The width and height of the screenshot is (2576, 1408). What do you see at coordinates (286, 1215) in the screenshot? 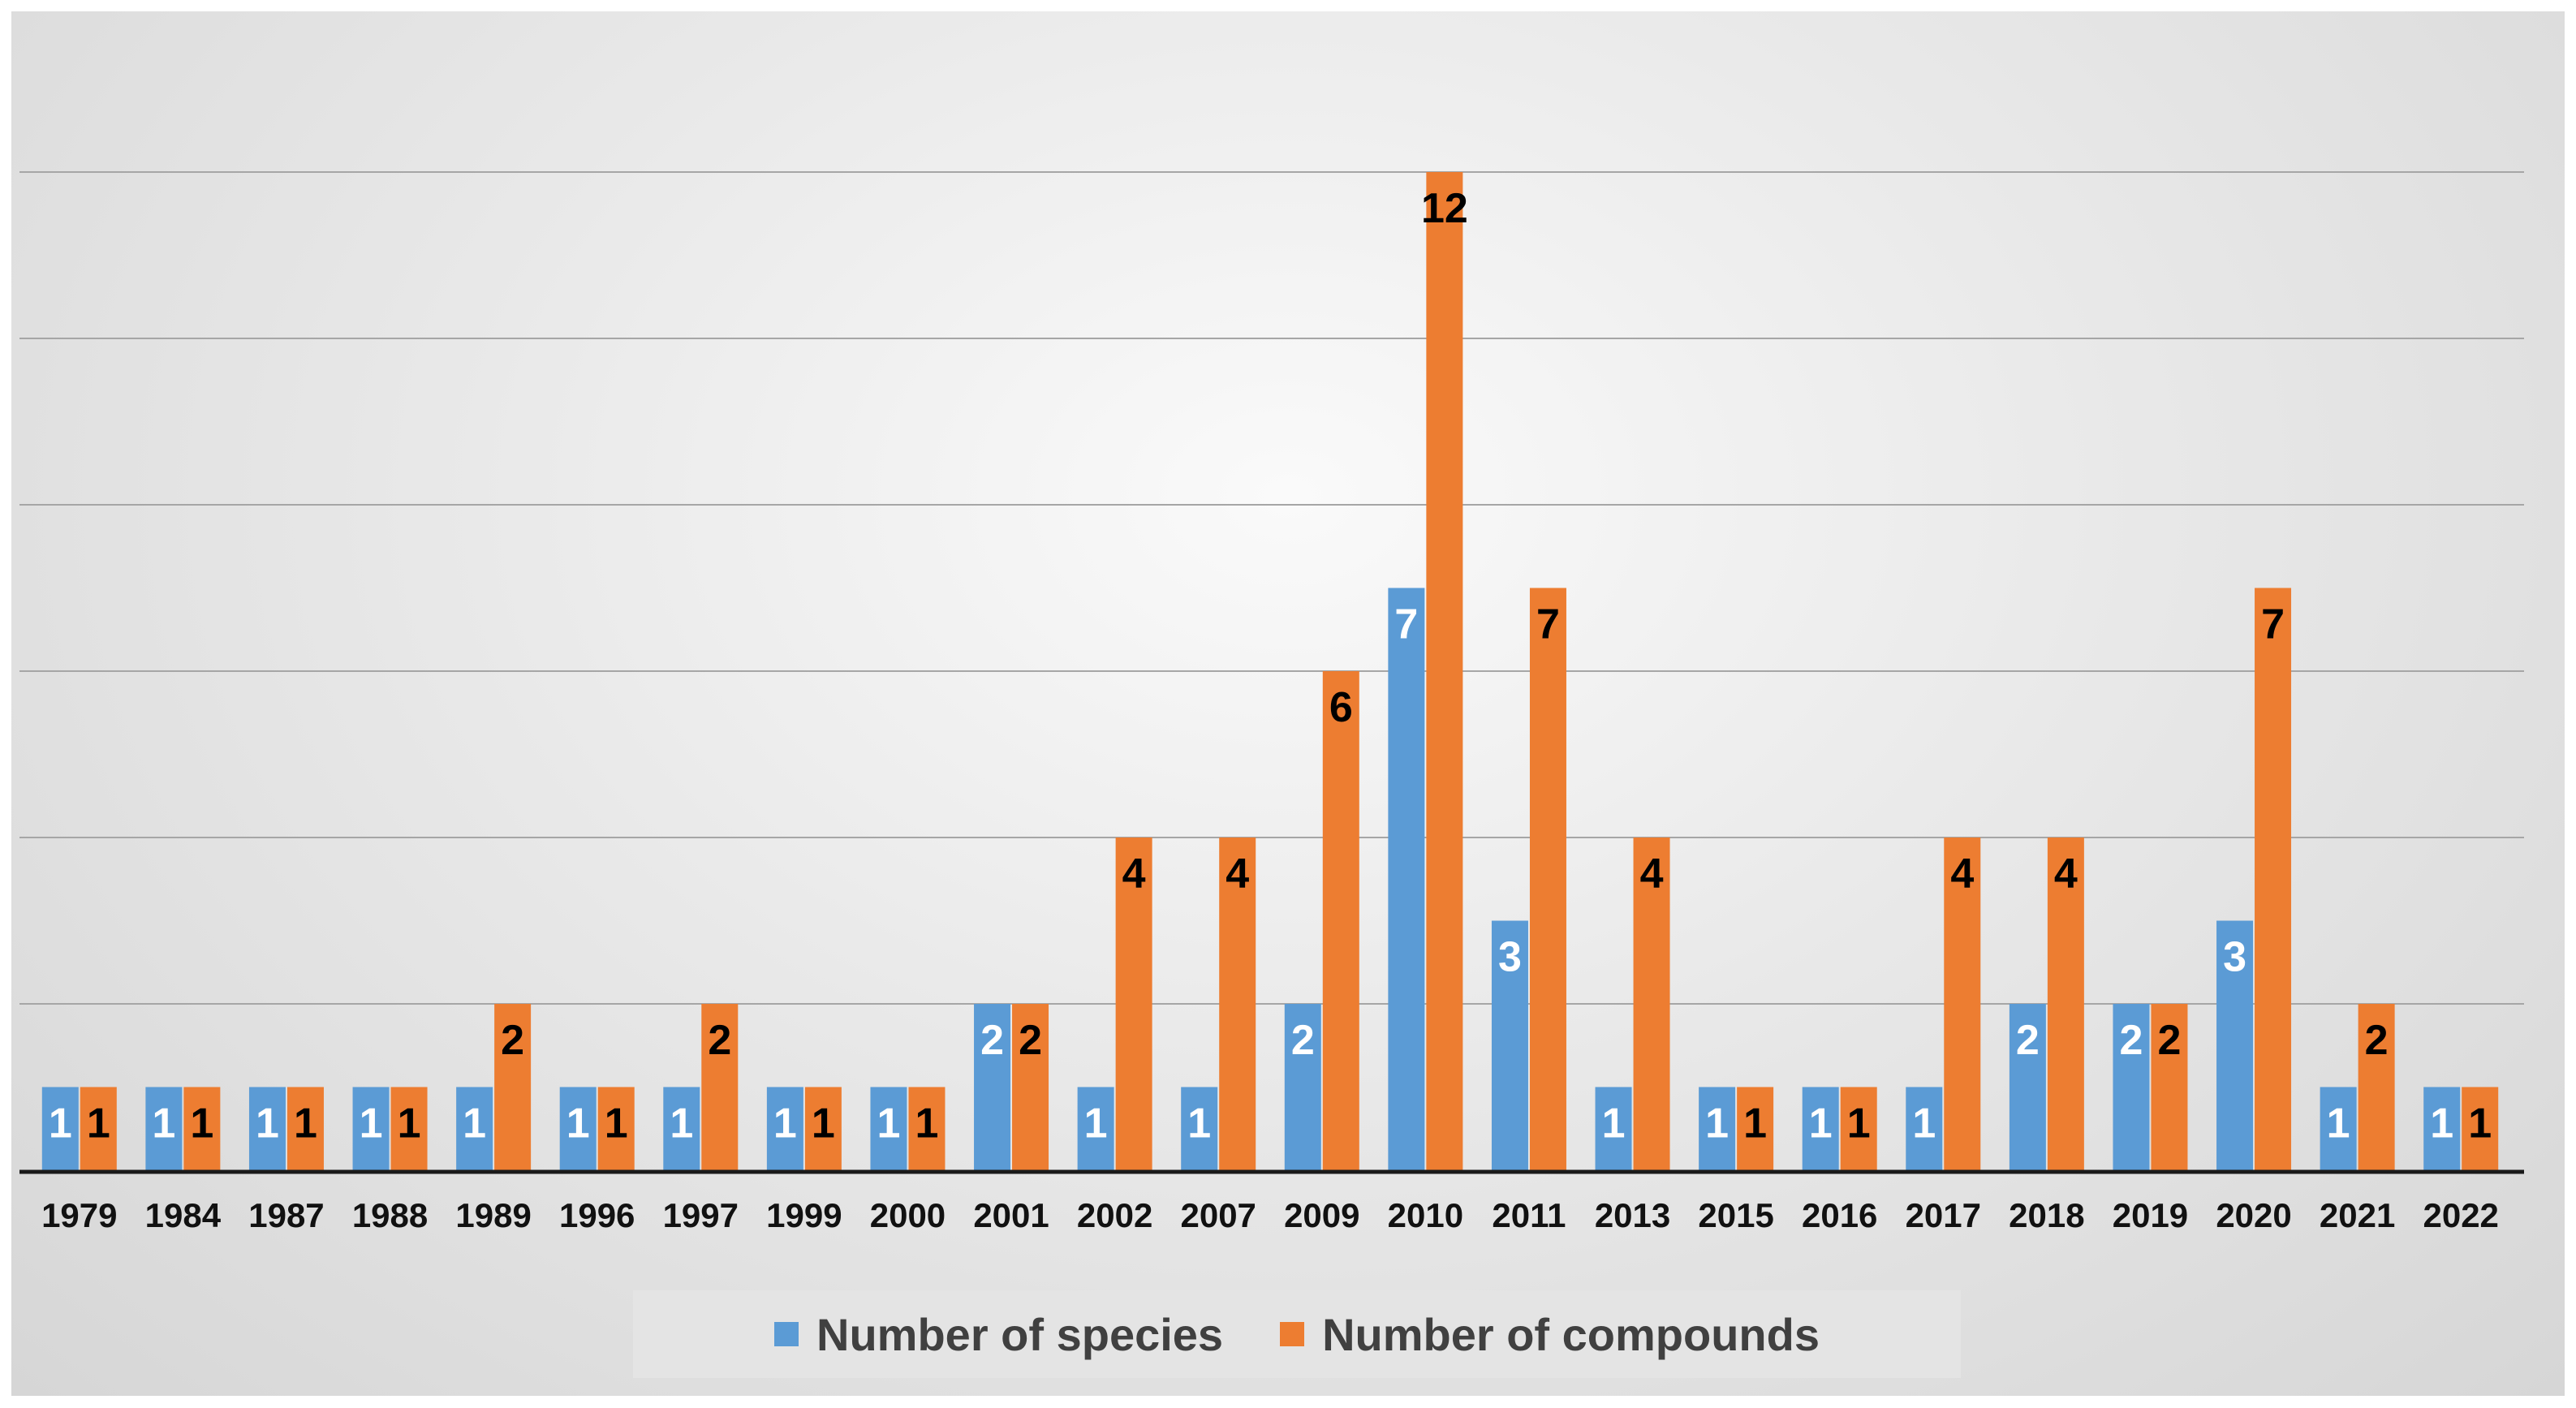
I see `x-tick-label: 1987` at bounding box center [286, 1215].